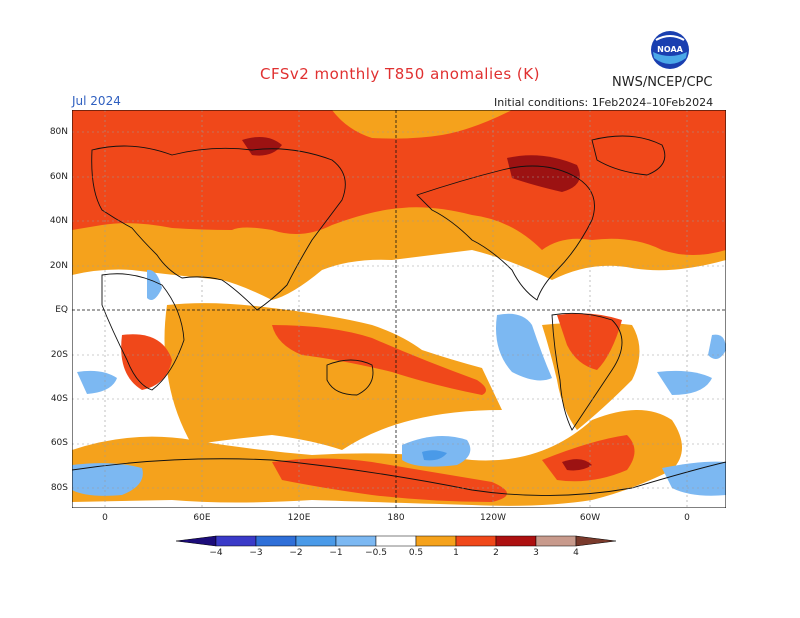 The width and height of the screenshot is (800, 618). Describe the element at coordinates (590, 518) in the screenshot. I see `lon-label-60w: 60W` at that location.